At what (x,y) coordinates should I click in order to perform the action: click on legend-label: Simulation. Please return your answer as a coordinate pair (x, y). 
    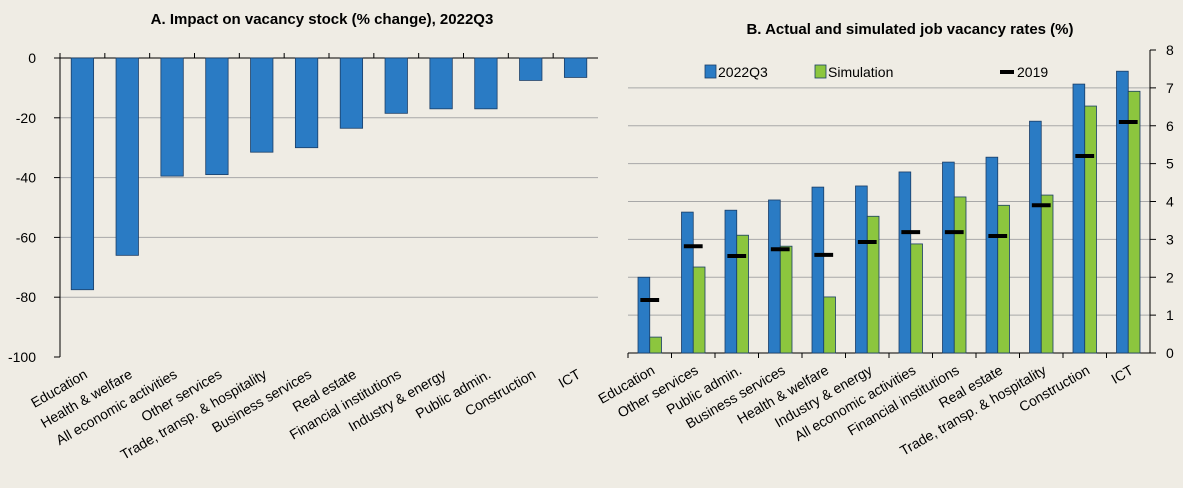
    Looking at the image, I should click on (860, 72).